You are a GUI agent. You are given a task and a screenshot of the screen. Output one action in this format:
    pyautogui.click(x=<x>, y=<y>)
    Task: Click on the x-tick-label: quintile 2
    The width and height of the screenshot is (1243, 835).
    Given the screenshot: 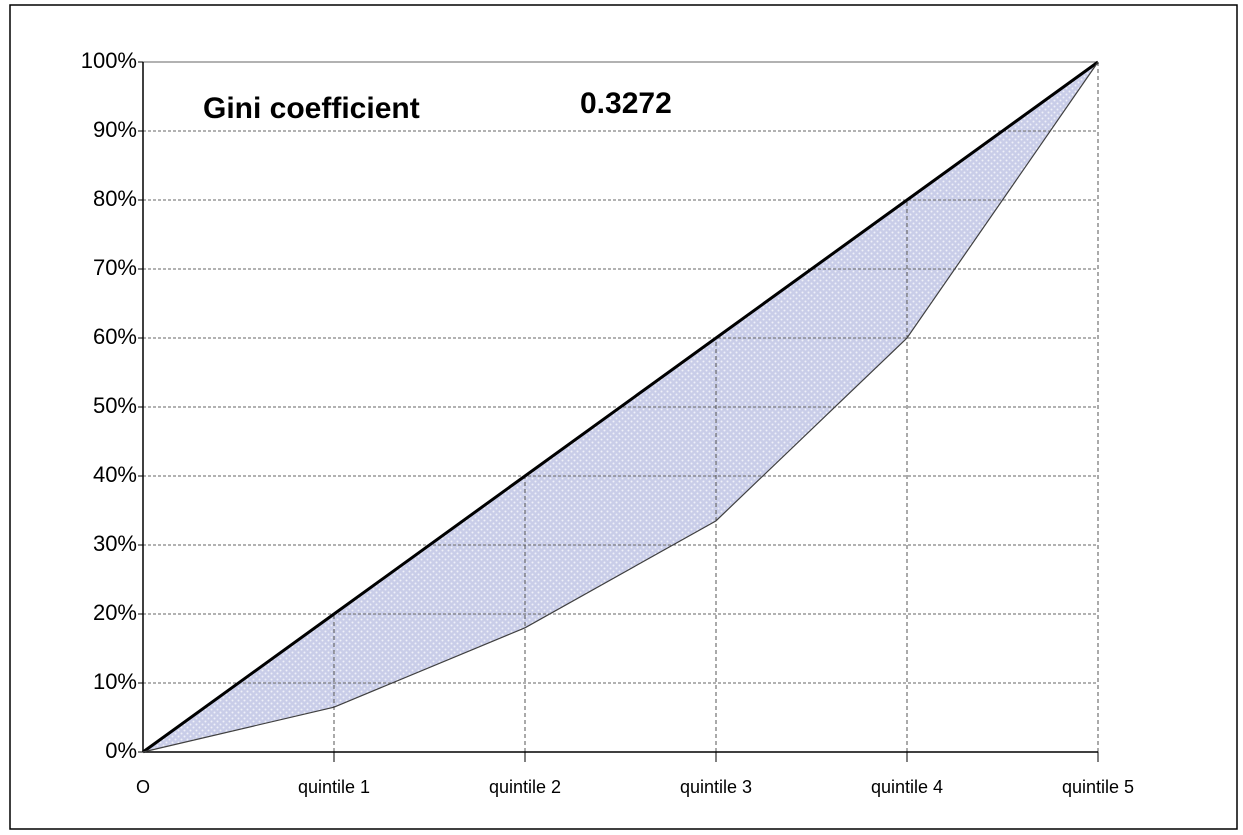 What is the action you would take?
    pyautogui.click(x=525, y=787)
    